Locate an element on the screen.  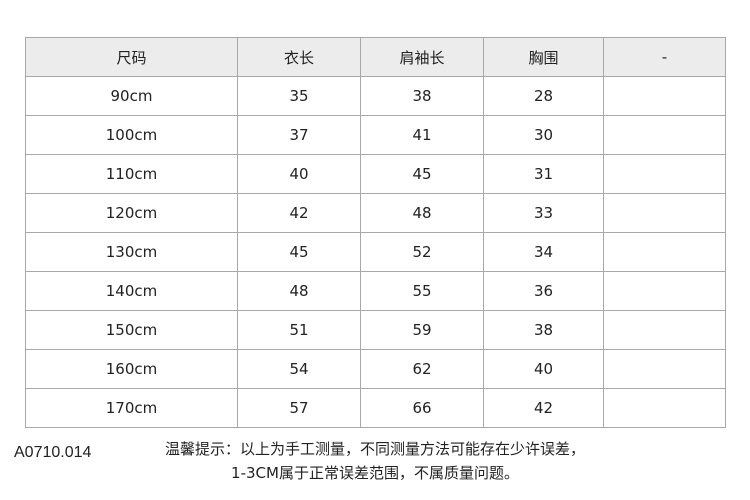
table-cell: 28 is located at coordinates (543, 96).